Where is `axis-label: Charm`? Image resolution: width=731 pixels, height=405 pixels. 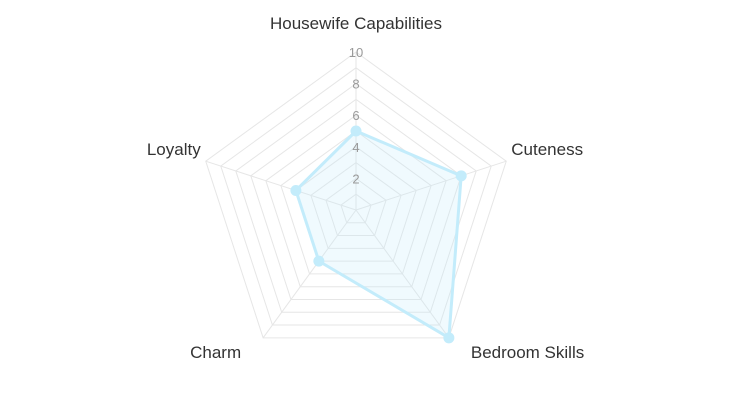
axis-label: Charm is located at coordinates (215, 352).